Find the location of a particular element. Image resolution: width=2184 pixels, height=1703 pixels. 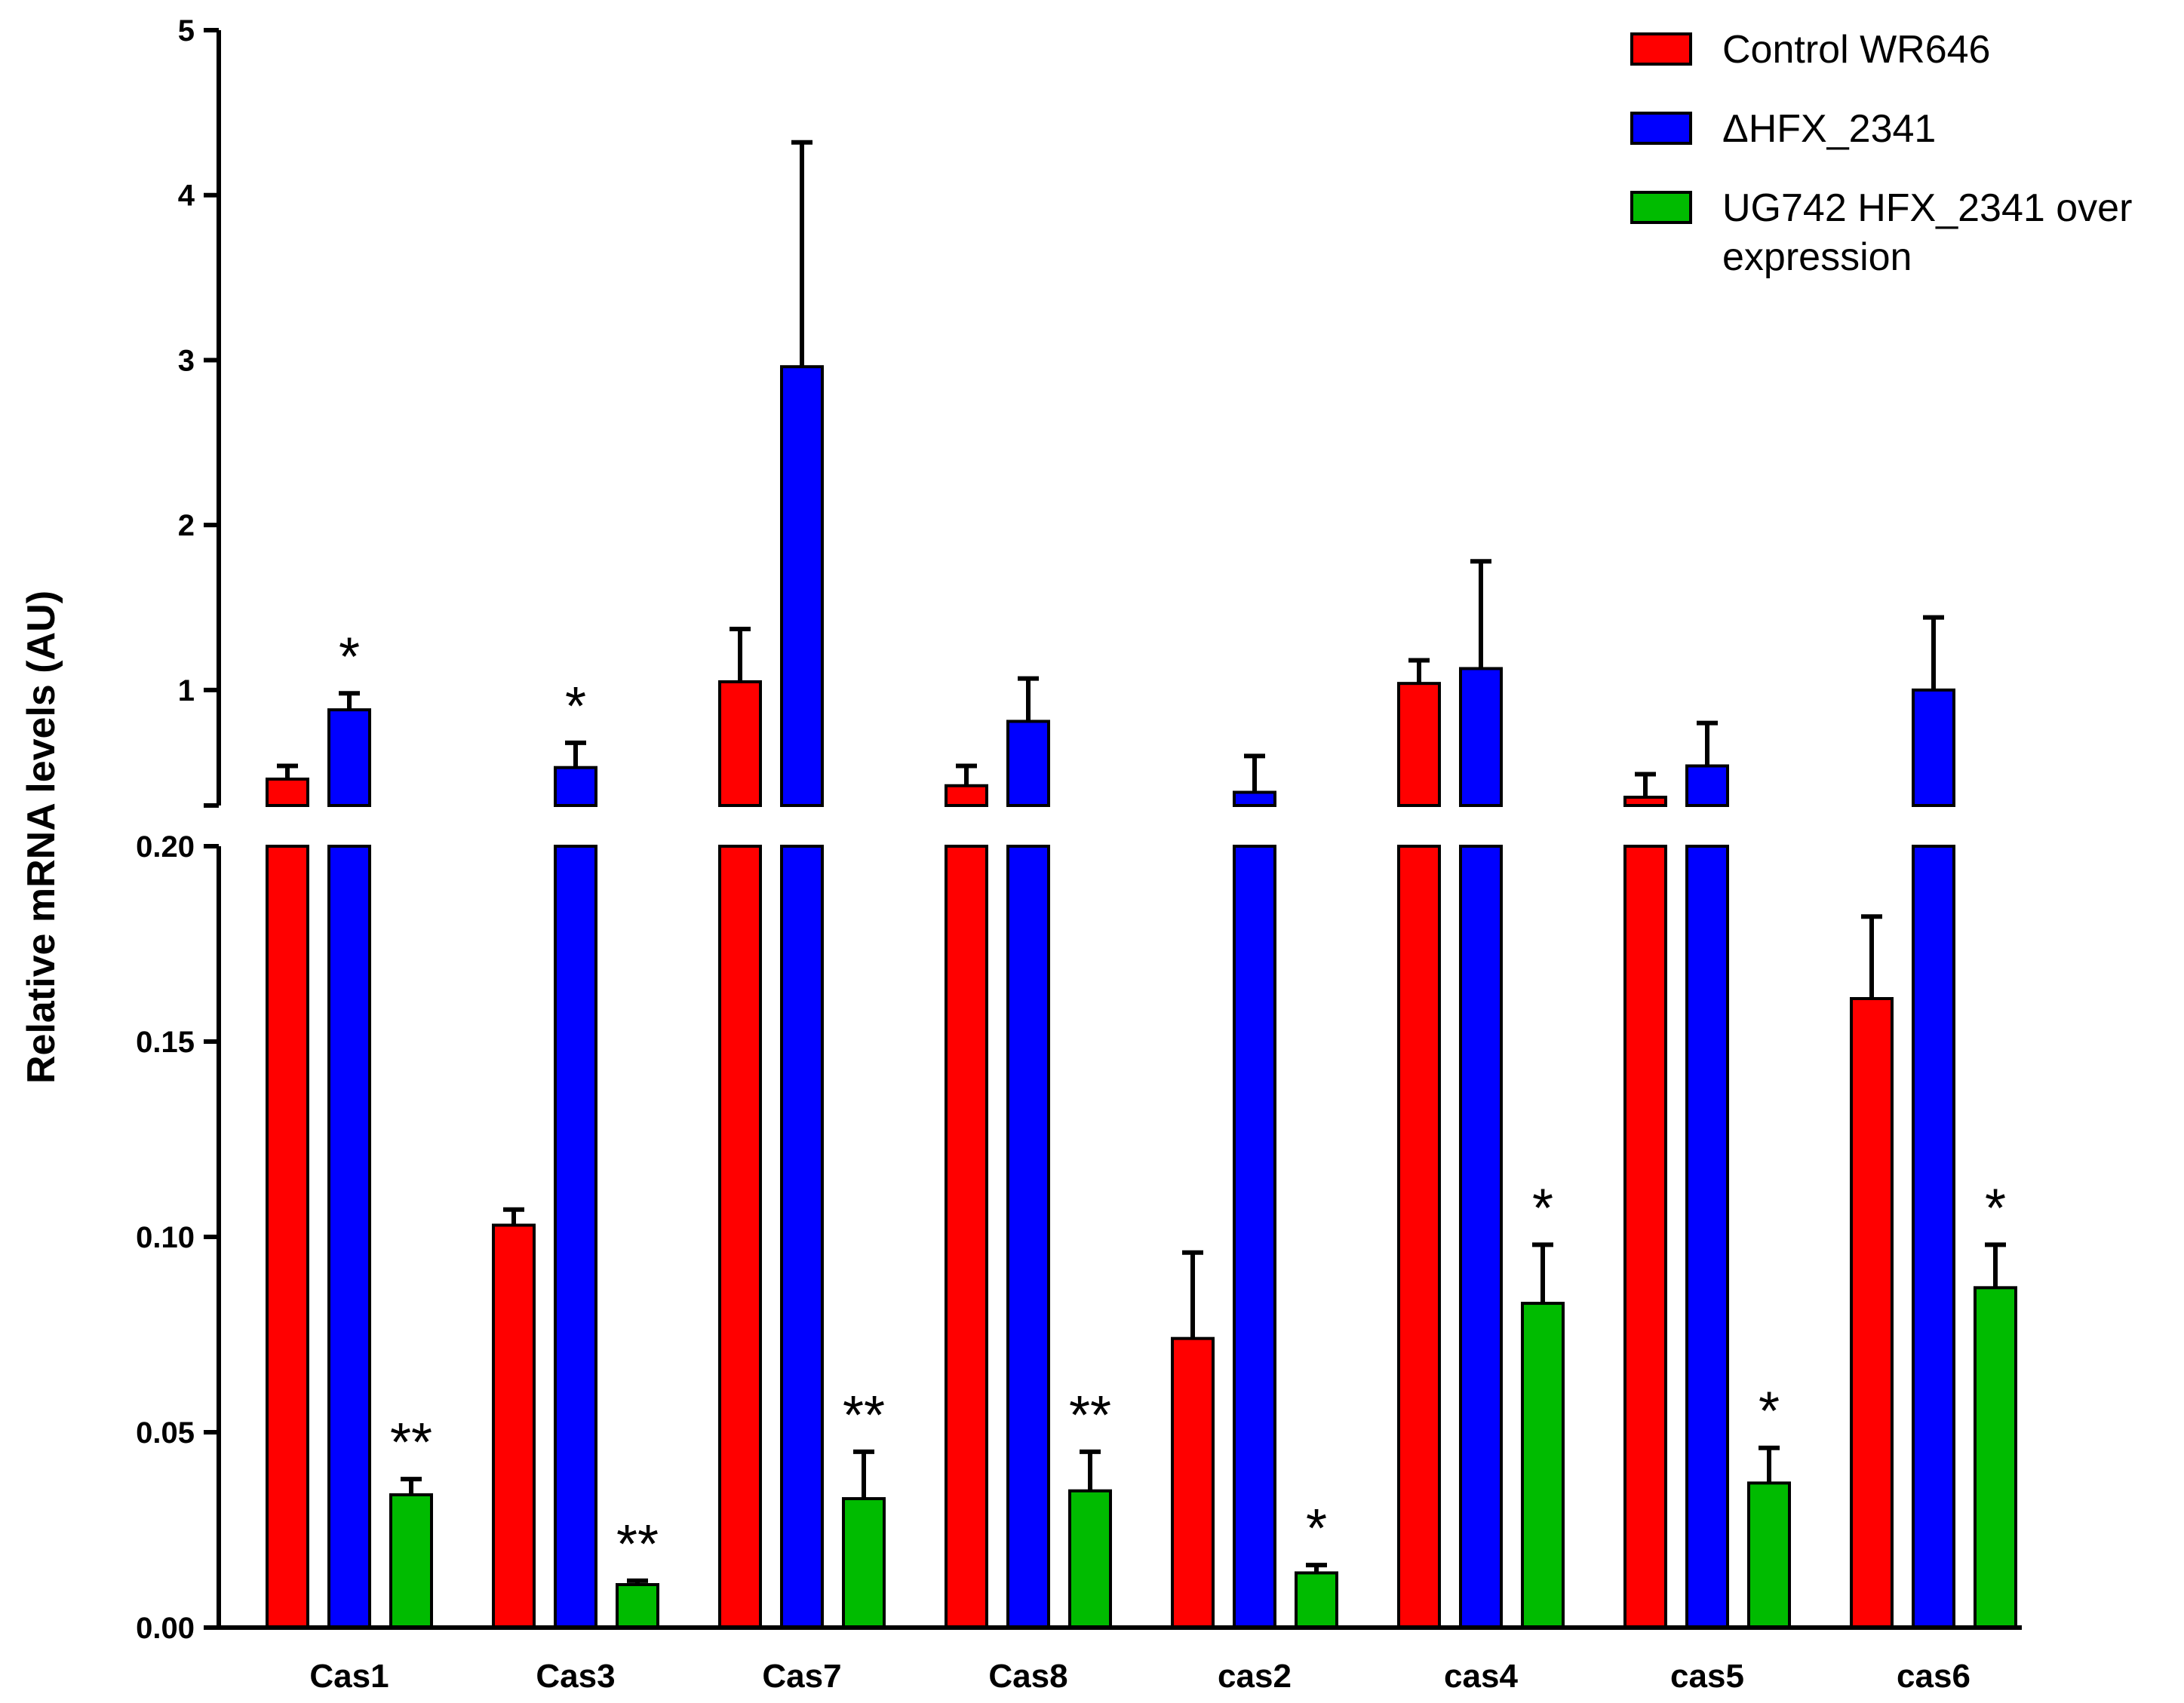

x-tick-label-cas6: cas6 is located at coordinates (1934, 1676).